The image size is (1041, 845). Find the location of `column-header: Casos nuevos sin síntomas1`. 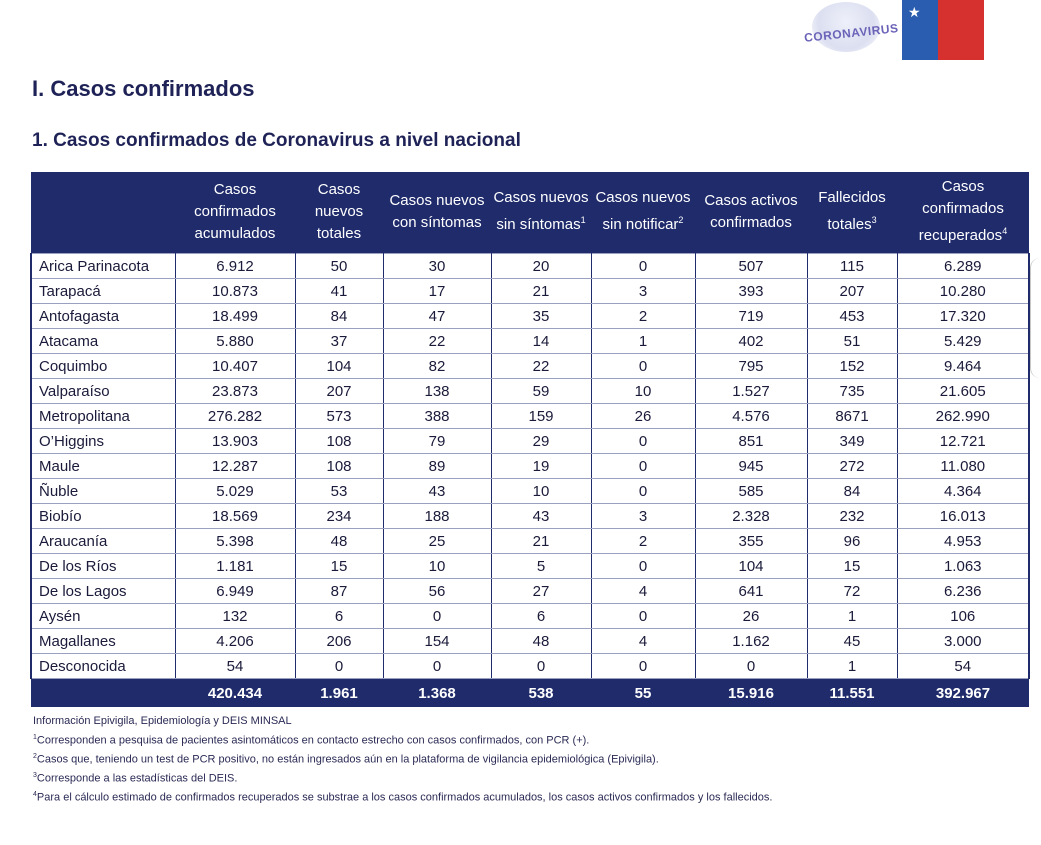

column-header: Casos nuevos sin síntomas1 is located at coordinates (541, 213).